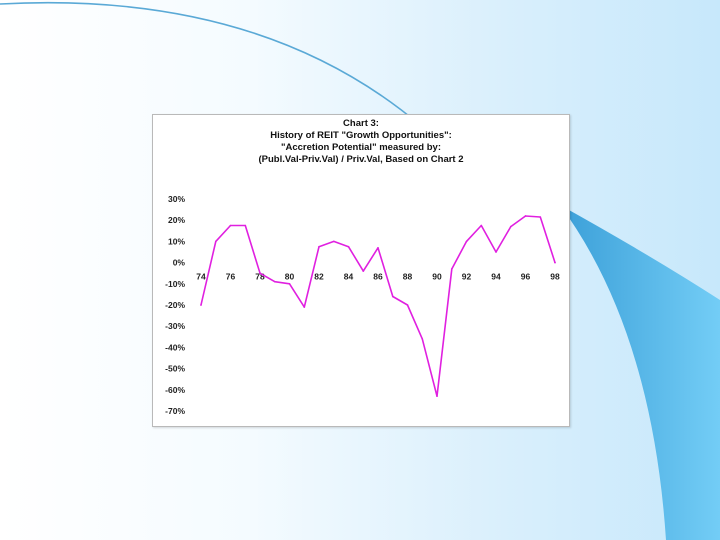 The image size is (720, 540). I want to click on x-tick-label: 76, so click(231, 277).